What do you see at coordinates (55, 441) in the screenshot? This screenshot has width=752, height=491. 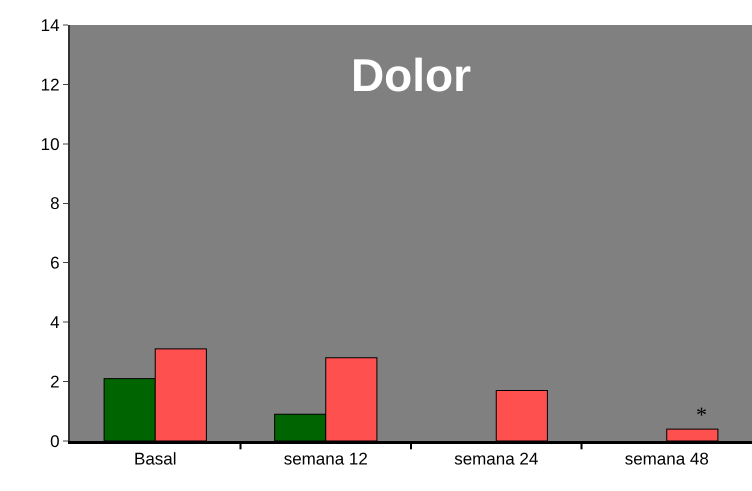 I see `y-tick-label: 0` at bounding box center [55, 441].